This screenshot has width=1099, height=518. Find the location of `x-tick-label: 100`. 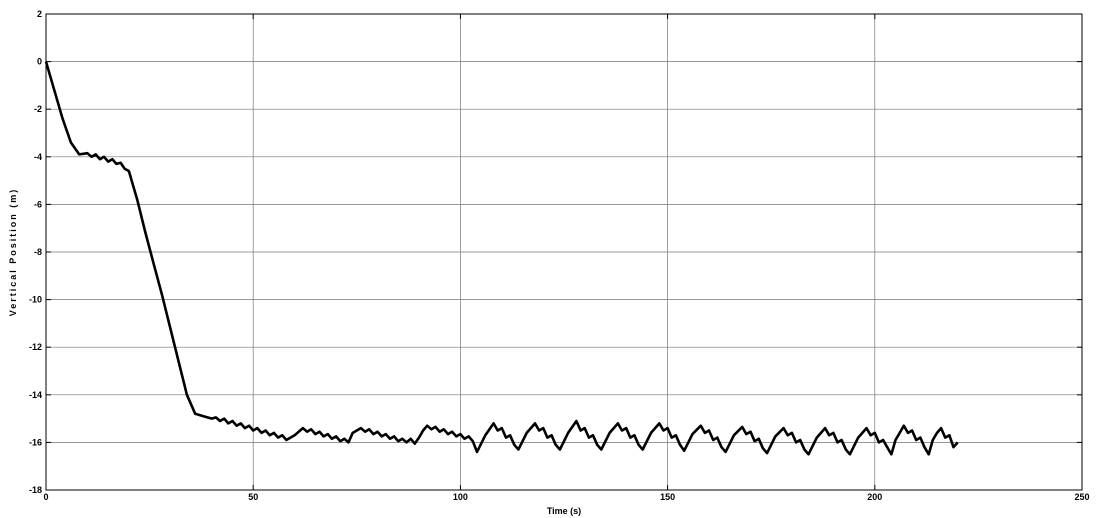

x-tick-label: 100 is located at coordinates (460, 497).